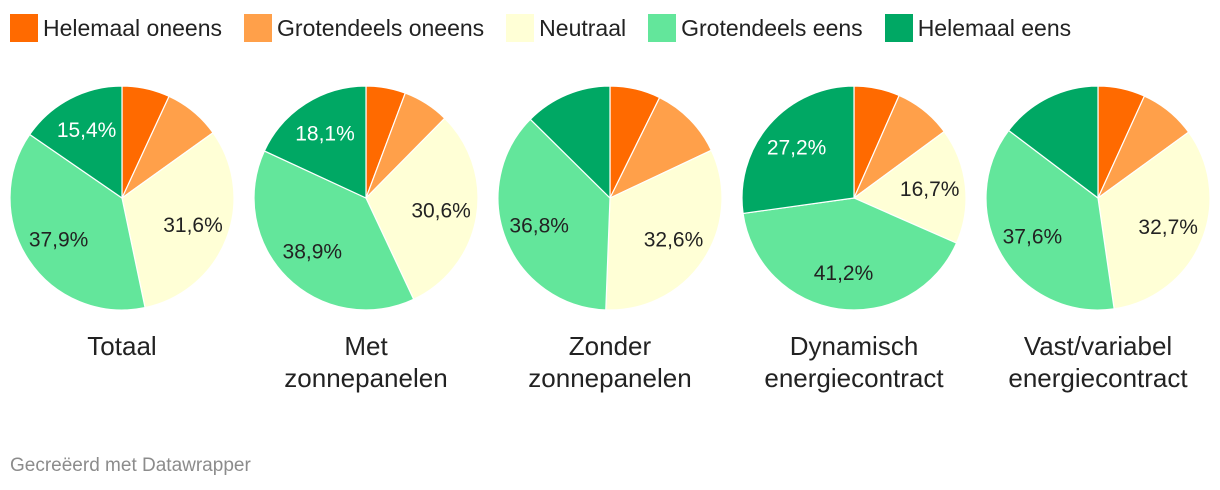 This screenshot has width=1220, height=490. I want to click on slice-label: 18,1%, so click(325, 133).